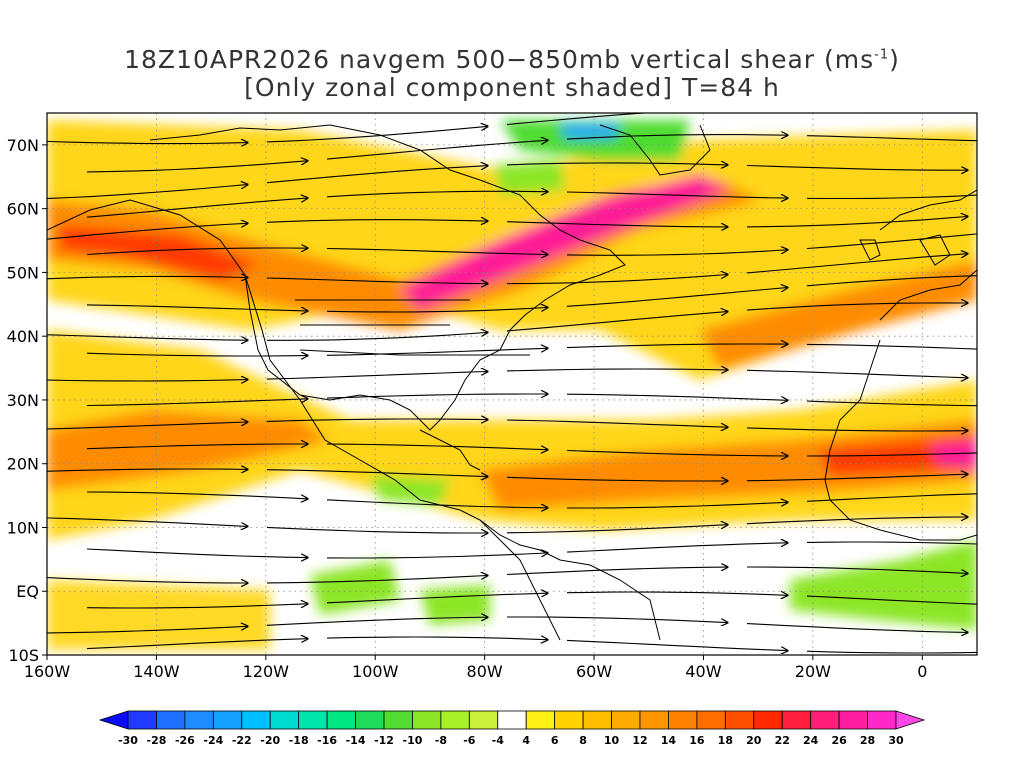 This screenshot has height=768, width=1024. What do you see at coordinates (266, 671) in the screenshot?
I see `lon-tick-label: 120W` at bounding box center [266, 671].